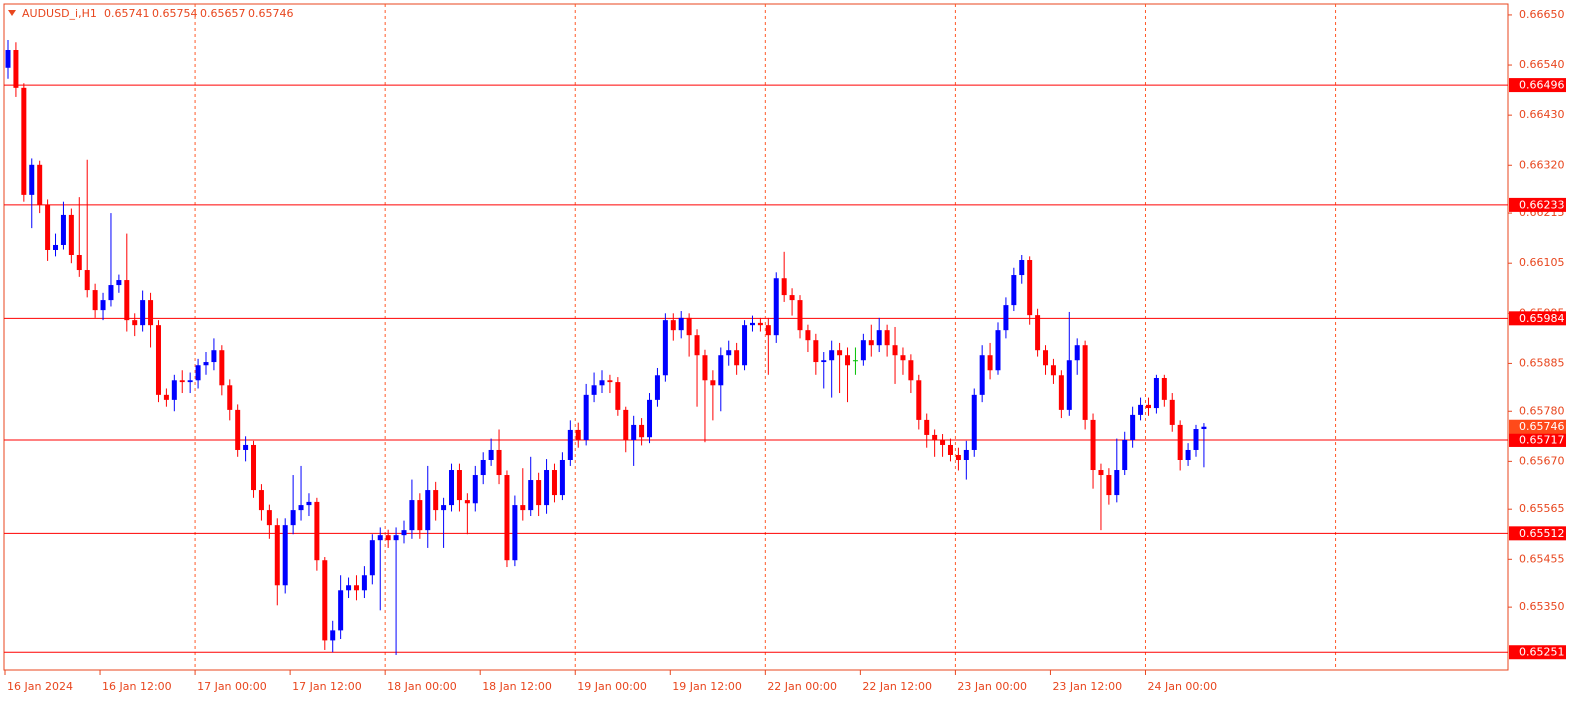  I want to click on y-tick-label: 0.65565, so click(1542, 508).